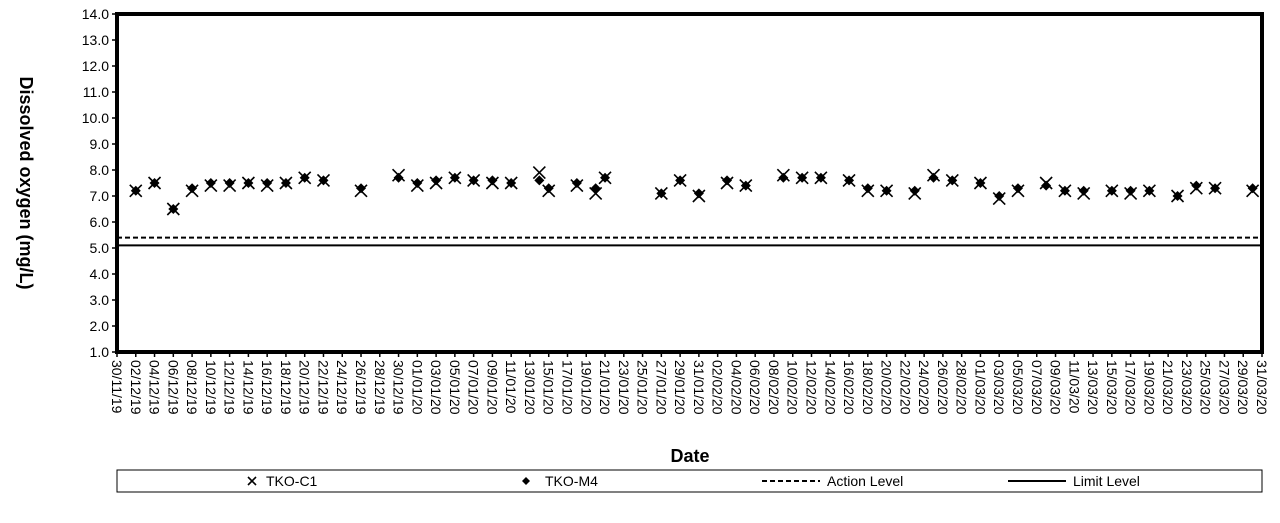 The height and width of the screenshot is (523, 1280). Describe the element at coordinates (399, 387) in the screenshot. I see `x-tick-label: 30/12/19` at that location.